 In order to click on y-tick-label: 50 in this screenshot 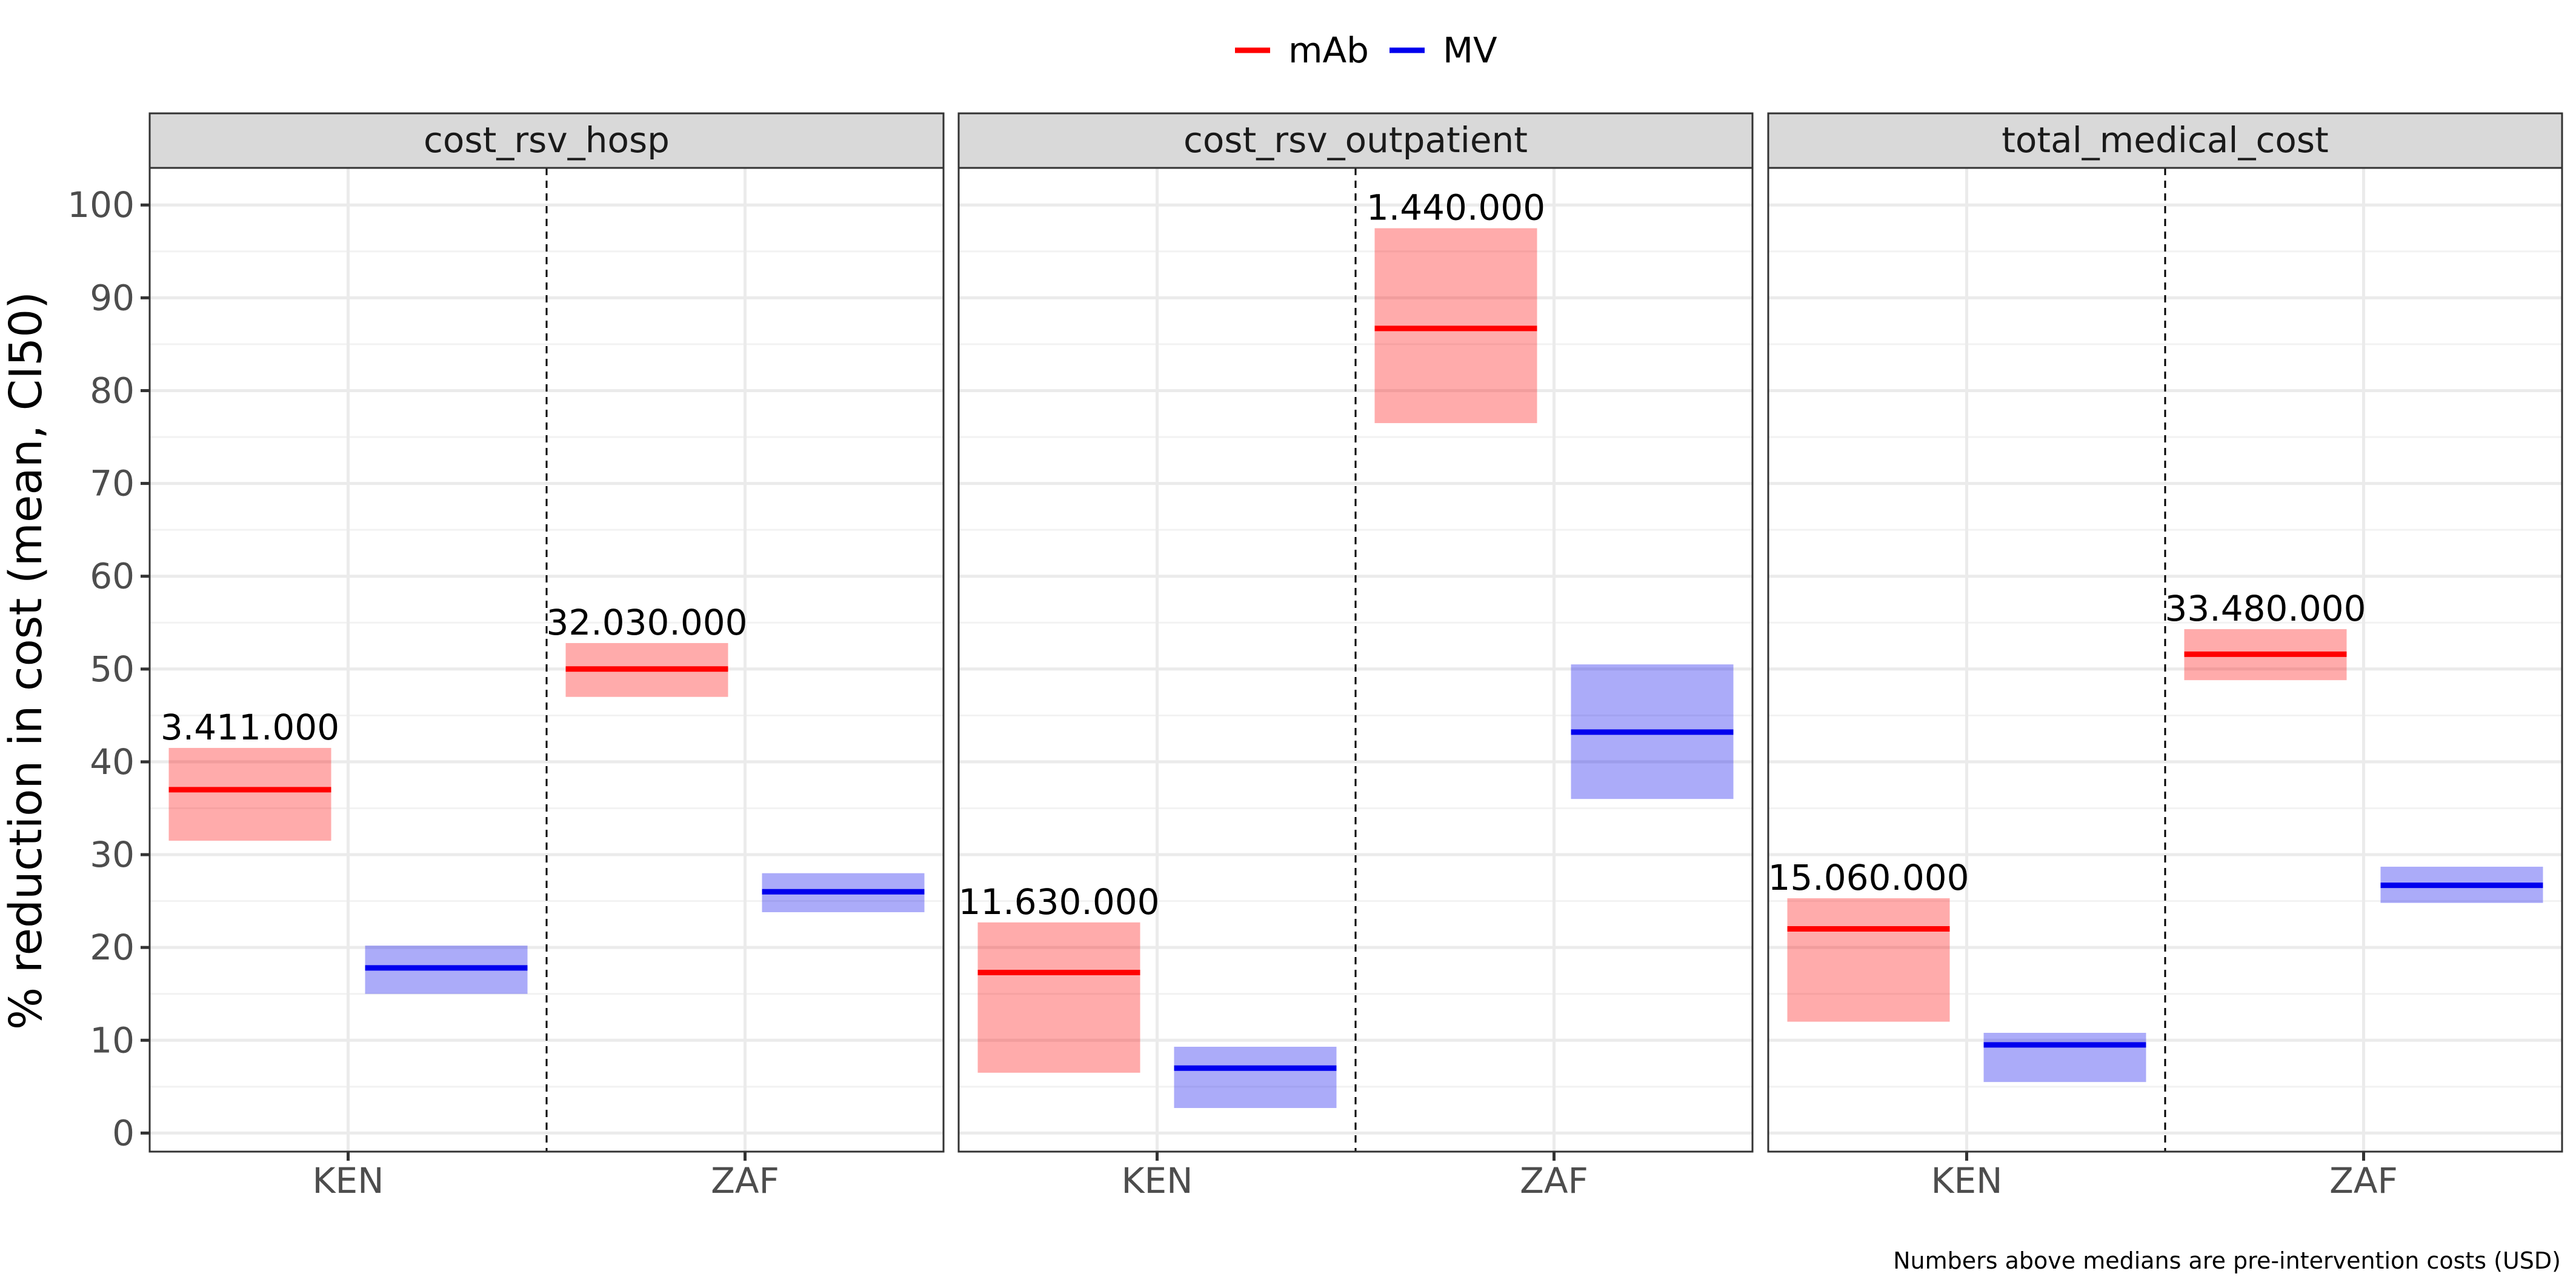, I will do `click(112, 670)`.